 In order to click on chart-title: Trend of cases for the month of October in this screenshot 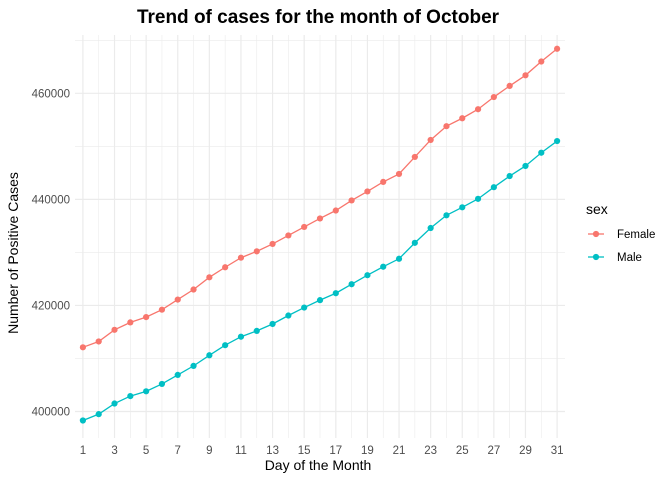, I will do `click(318, 17)`.